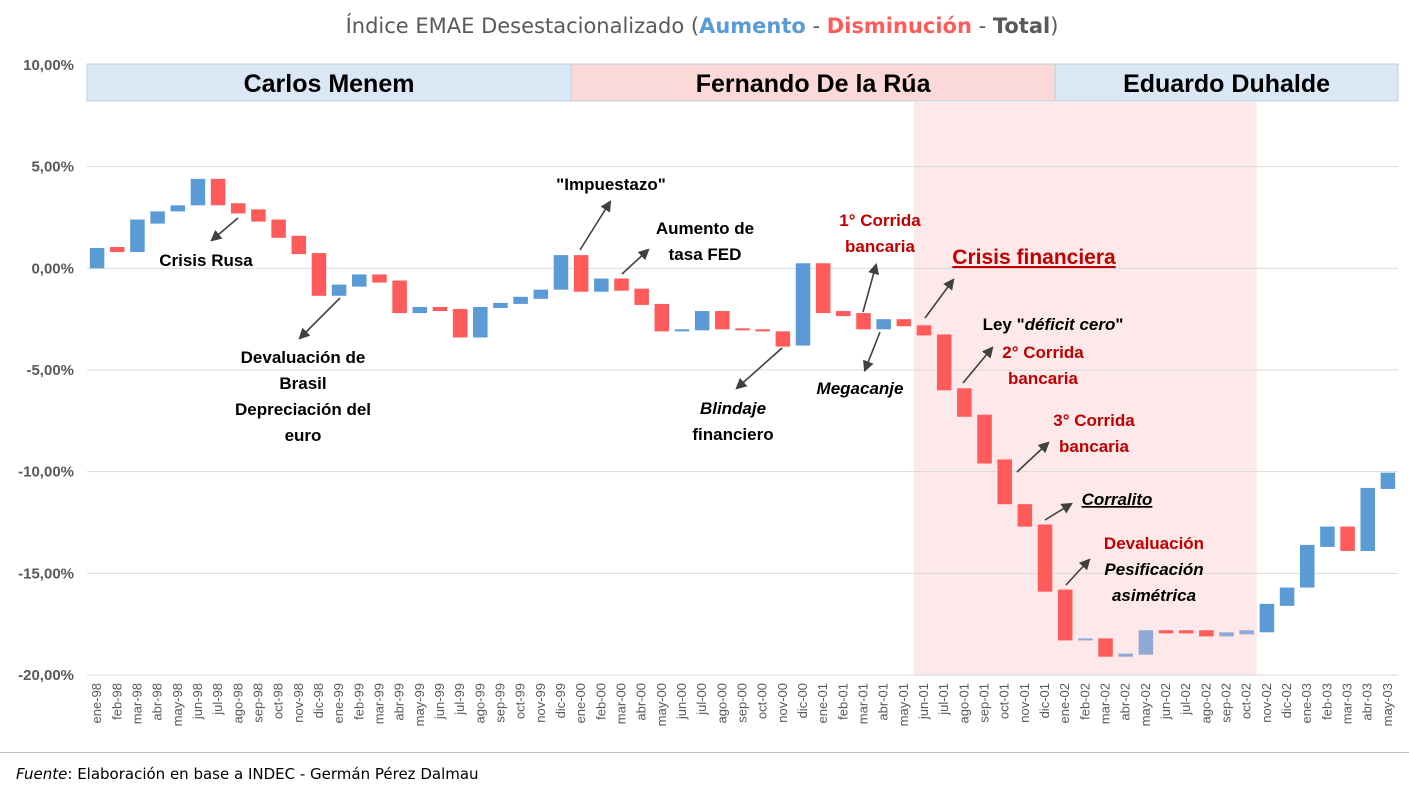  I want to click on x-tick-label: jul-98, so click(217, 699).